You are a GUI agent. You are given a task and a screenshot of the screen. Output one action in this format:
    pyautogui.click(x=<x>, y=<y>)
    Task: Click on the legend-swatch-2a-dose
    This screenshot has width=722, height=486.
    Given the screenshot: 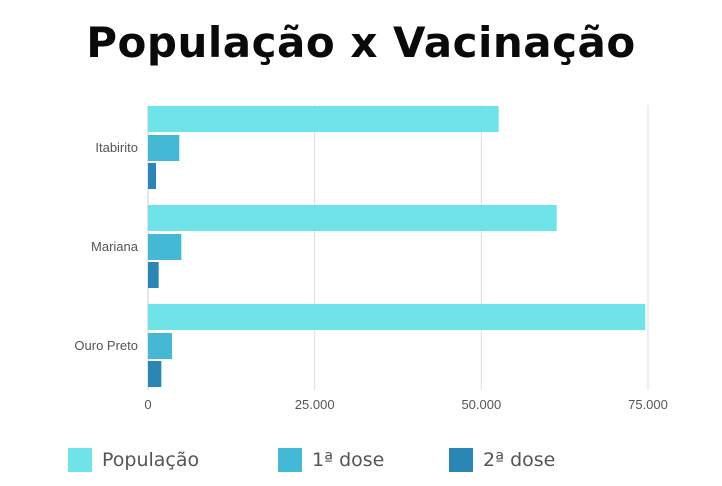 What is the action you would take?
    pyautogui.click(x=461, y=460)
    